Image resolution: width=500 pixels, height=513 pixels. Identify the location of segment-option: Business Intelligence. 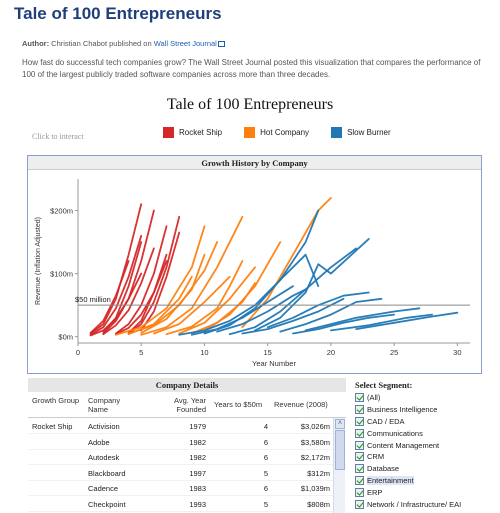
(425, 410).